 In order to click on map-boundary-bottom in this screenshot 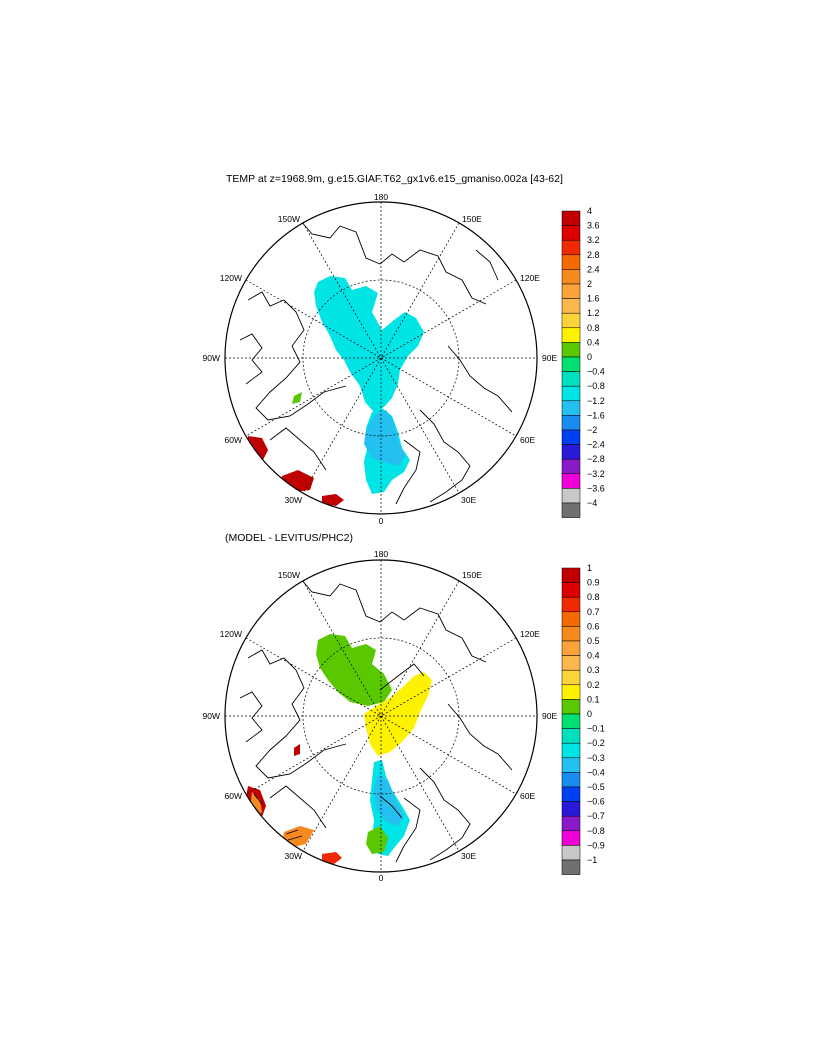, I will do `click(381, 716)`.